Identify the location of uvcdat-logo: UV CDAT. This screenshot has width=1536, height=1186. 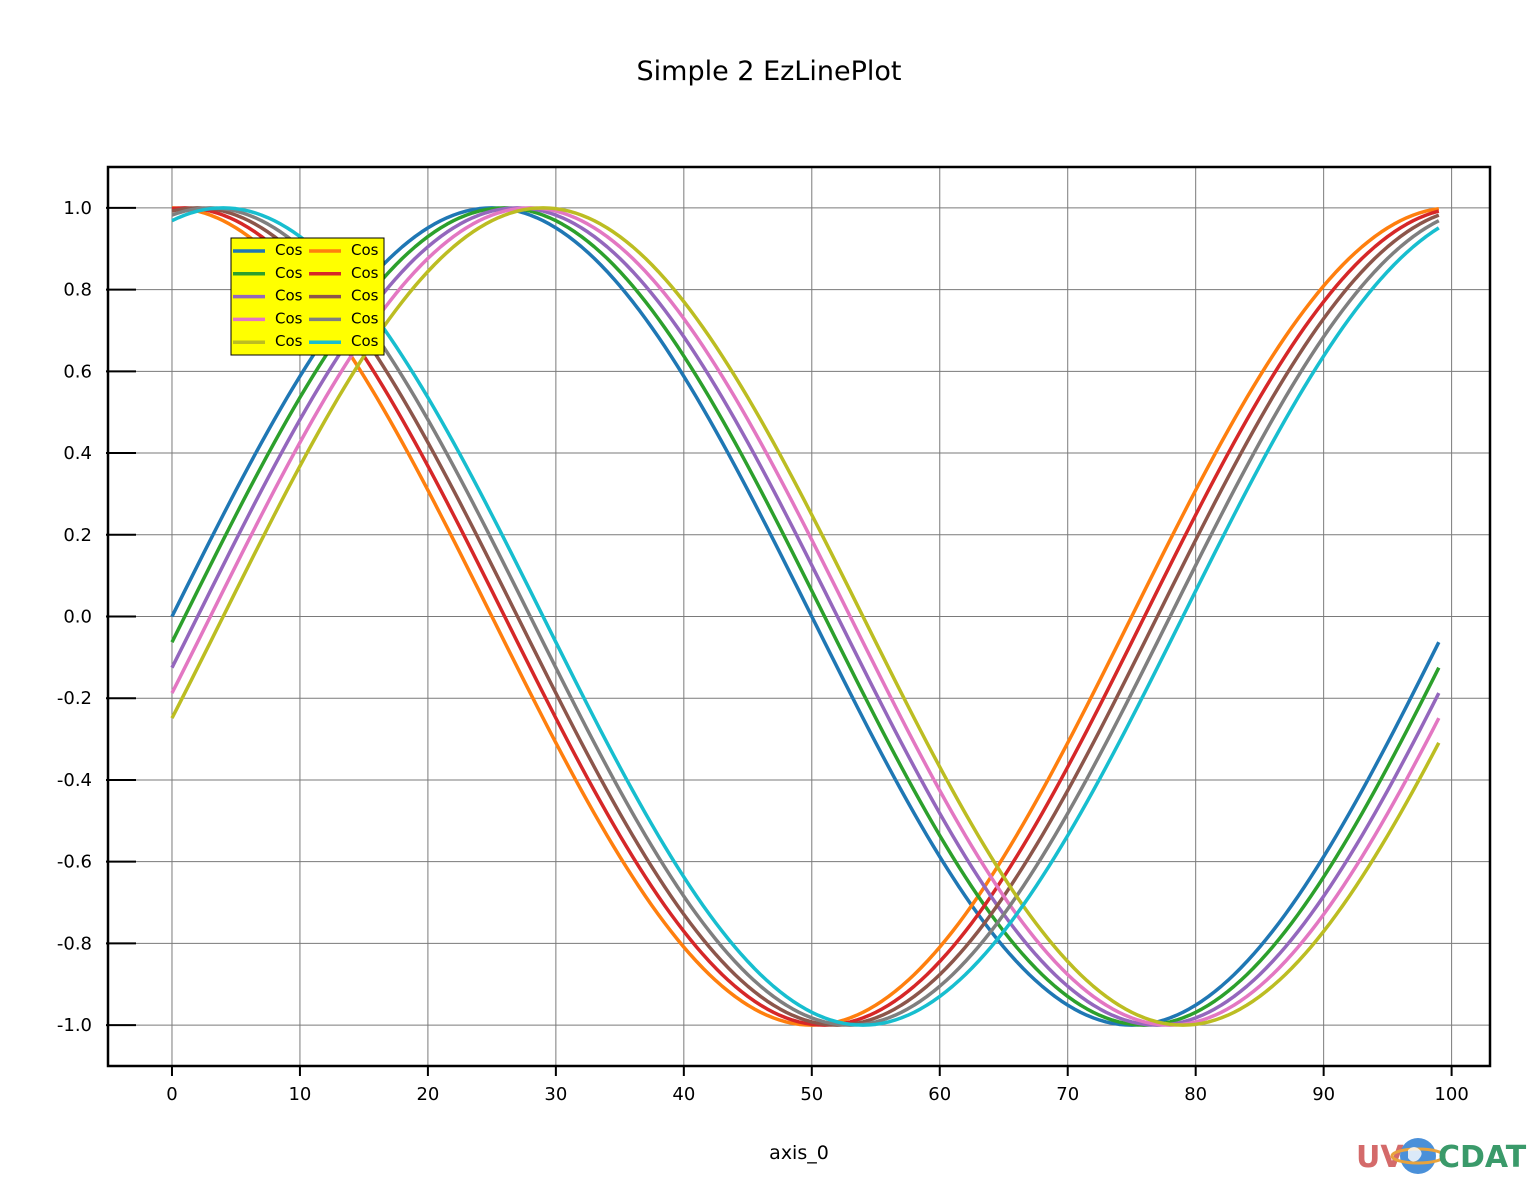
(1441, 1156).